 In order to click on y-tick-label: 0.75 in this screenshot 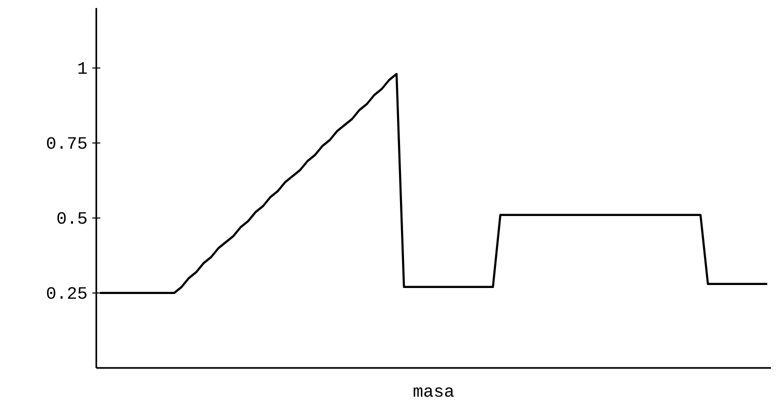, I will do `click(66, 143)`.